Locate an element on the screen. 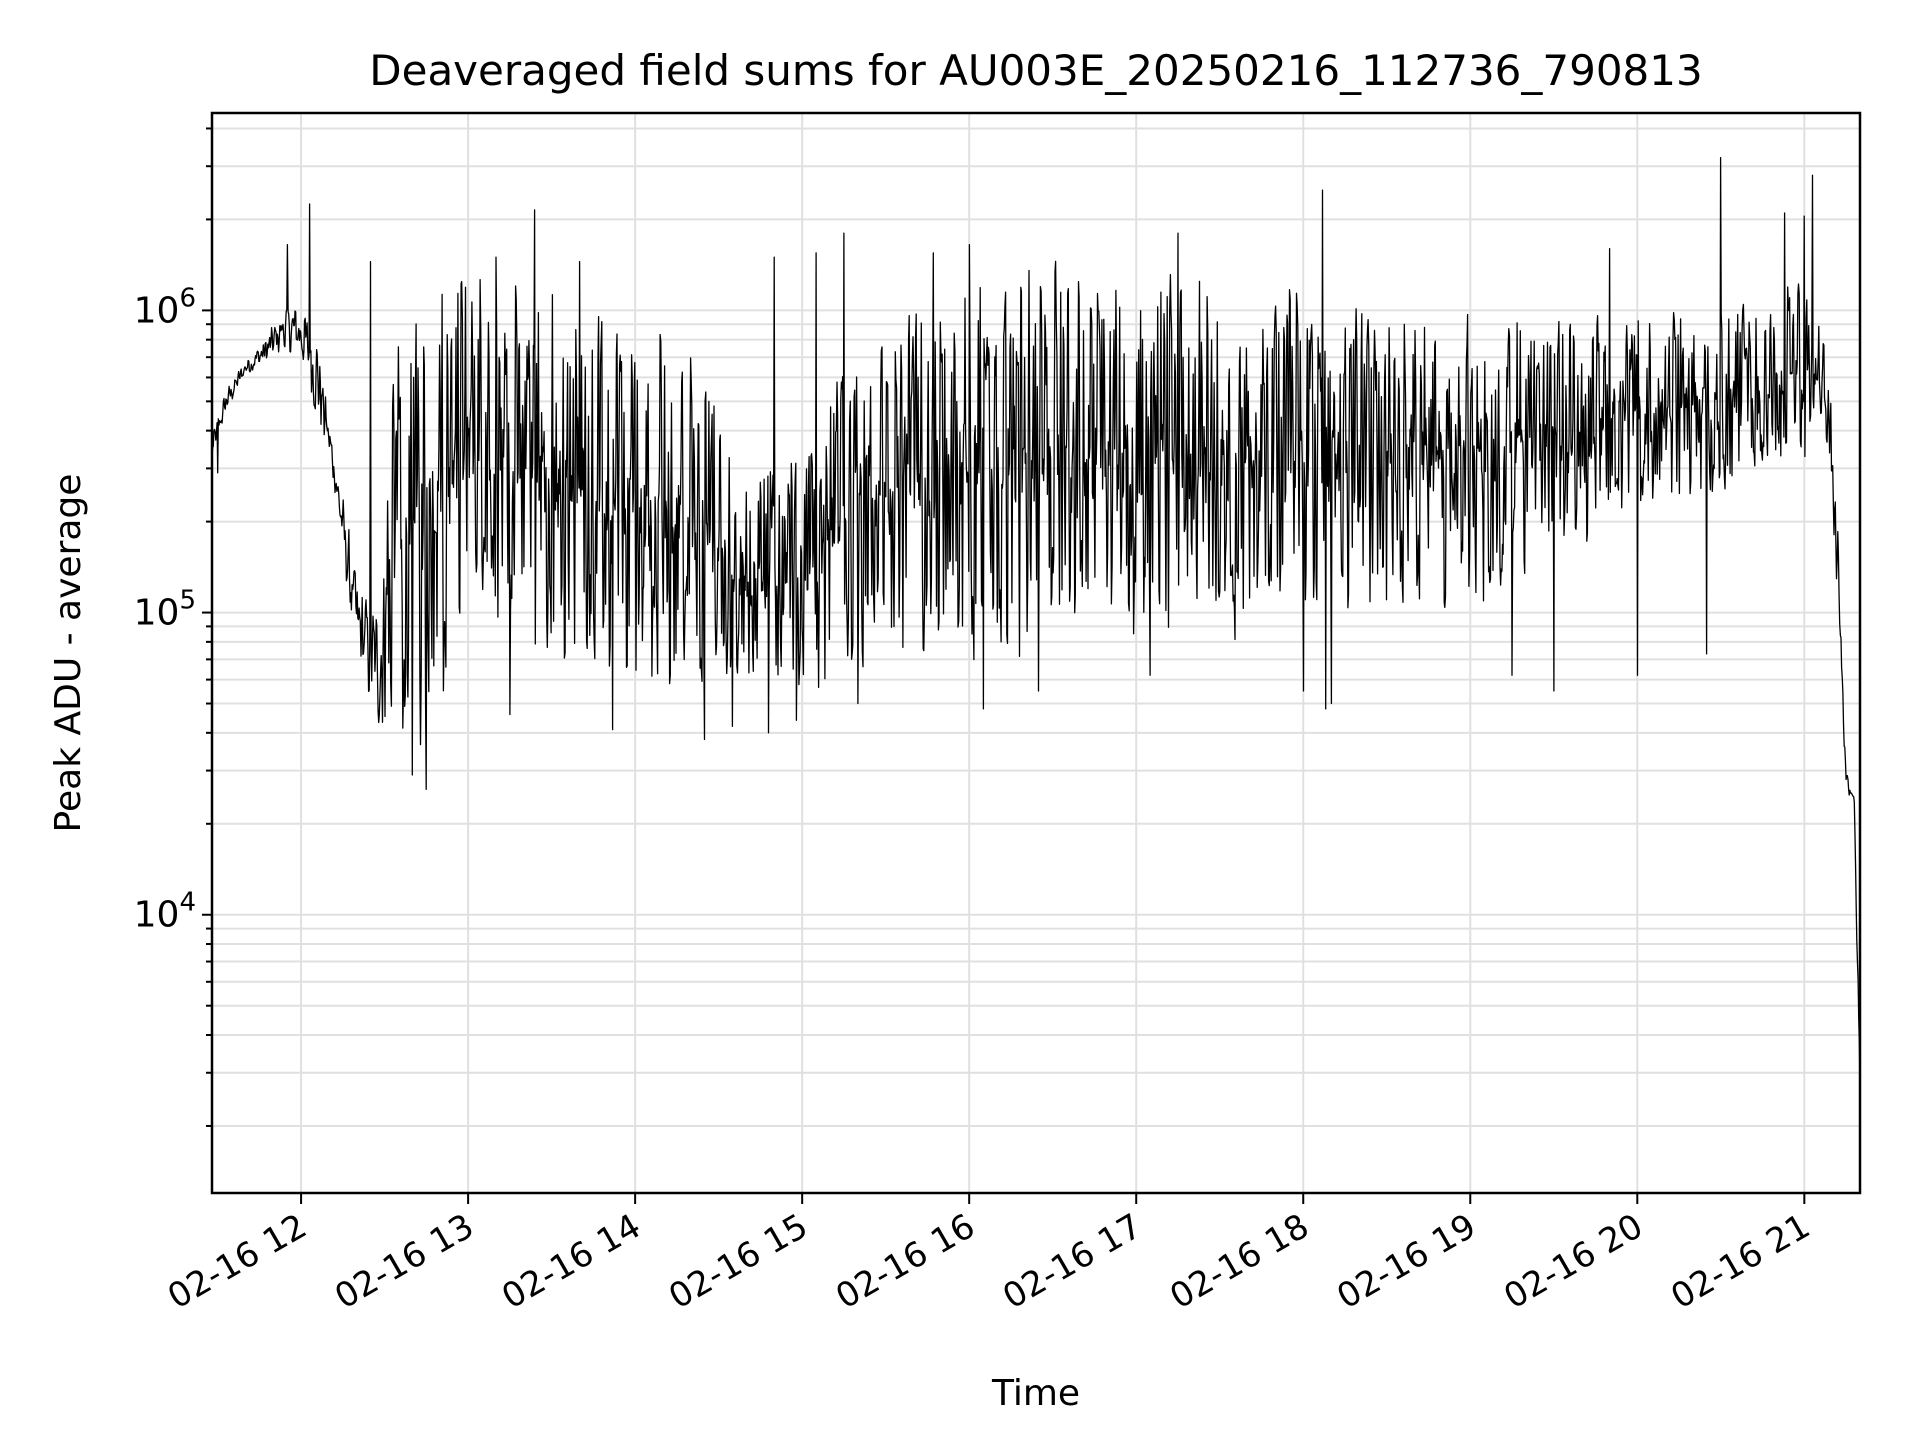 Image resolution: width=1920 pixels, height=1440 pixels. x-tick-label: 02-16 14 is located at coordinates (571, 1261).